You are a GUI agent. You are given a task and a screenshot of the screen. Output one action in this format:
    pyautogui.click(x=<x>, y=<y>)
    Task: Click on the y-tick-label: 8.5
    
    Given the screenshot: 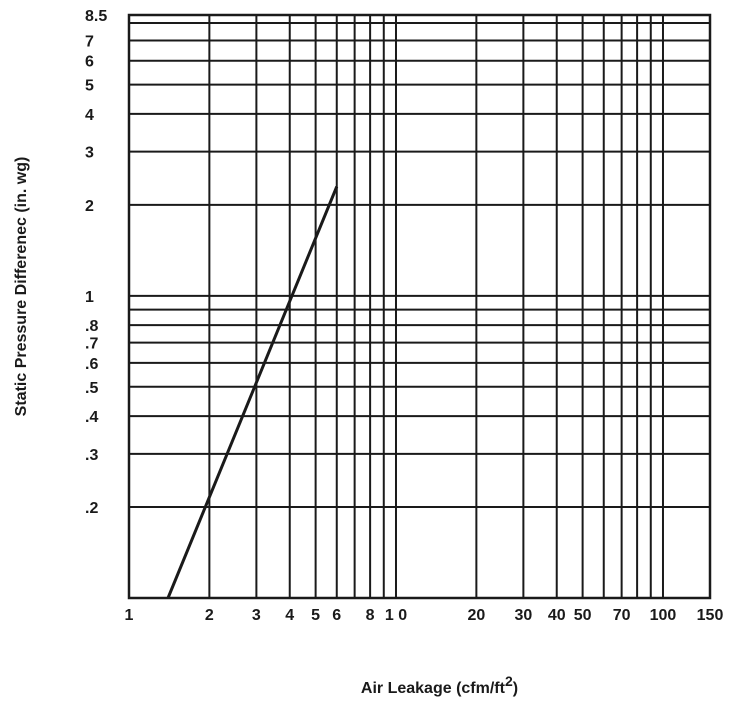 What is the action you would take?
    pyautogui.click(x=96, y=16)
    